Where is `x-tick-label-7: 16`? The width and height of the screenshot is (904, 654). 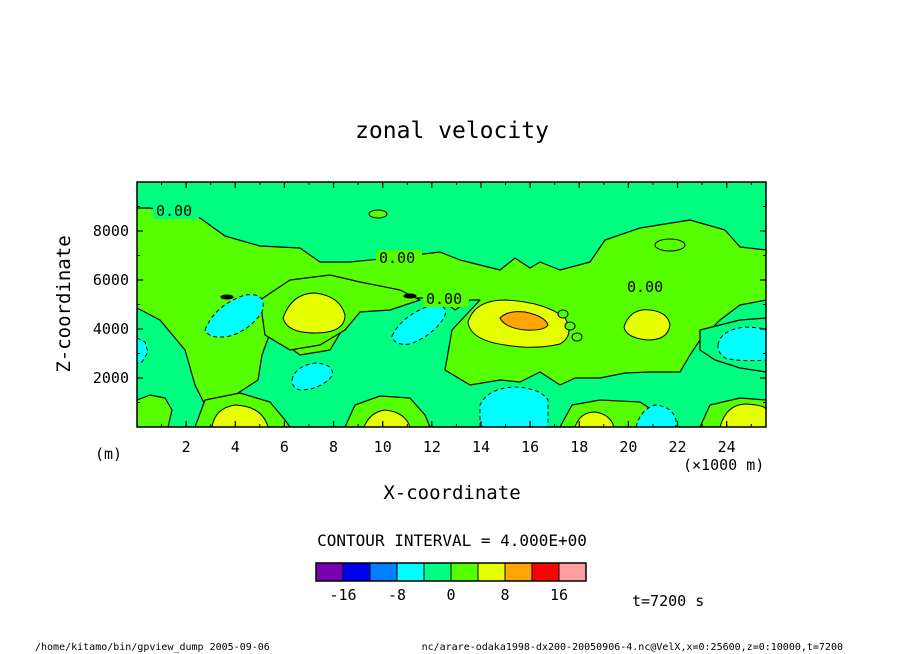
x-tick-label-7: 16 is located at coordinates (530, 447).